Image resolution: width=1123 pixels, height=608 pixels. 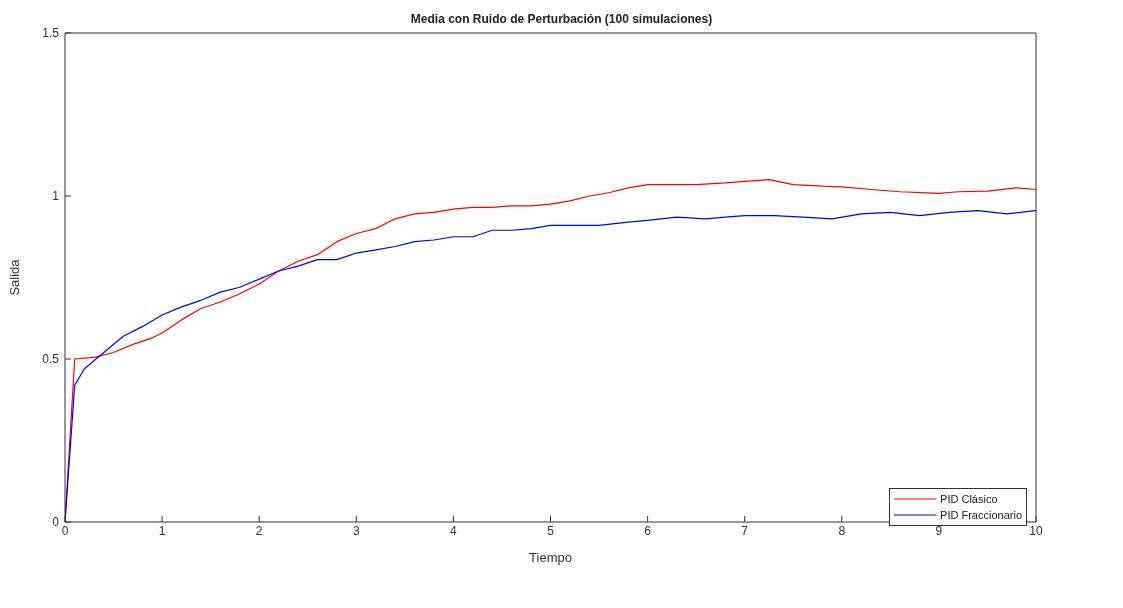 What do you see at coordinates (981, 515) in the screenshot?
I see `legend-label: PID Fraccionario` at bounding box center [981, 515].